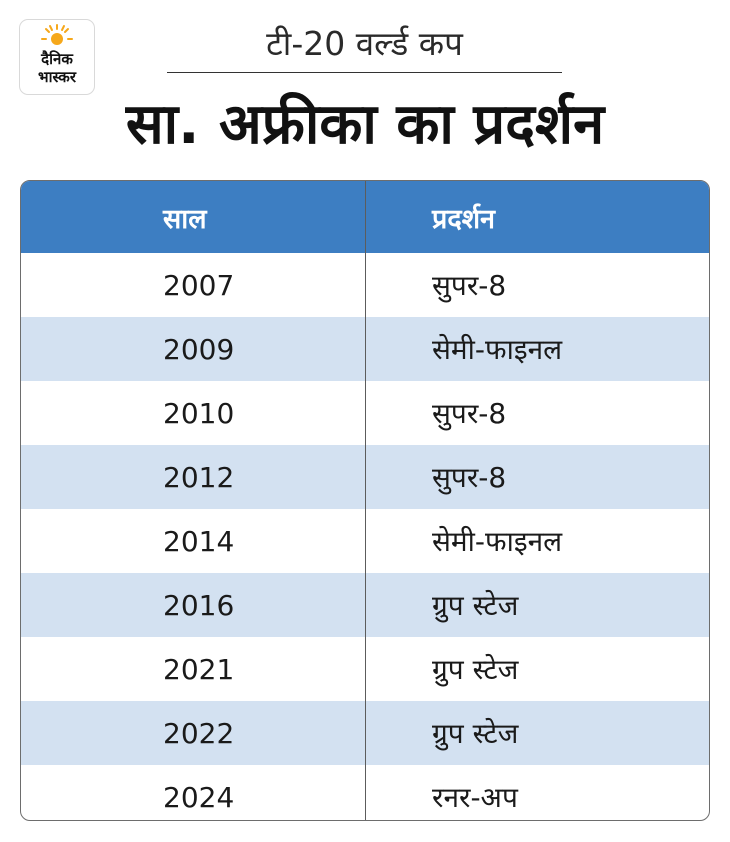 Image resolution: width=730 pixels, height=842 pixels. Describe the element at coordinates (464, 219) in the screenshot. I see `header-performance: प्रदर्शन` at that location.